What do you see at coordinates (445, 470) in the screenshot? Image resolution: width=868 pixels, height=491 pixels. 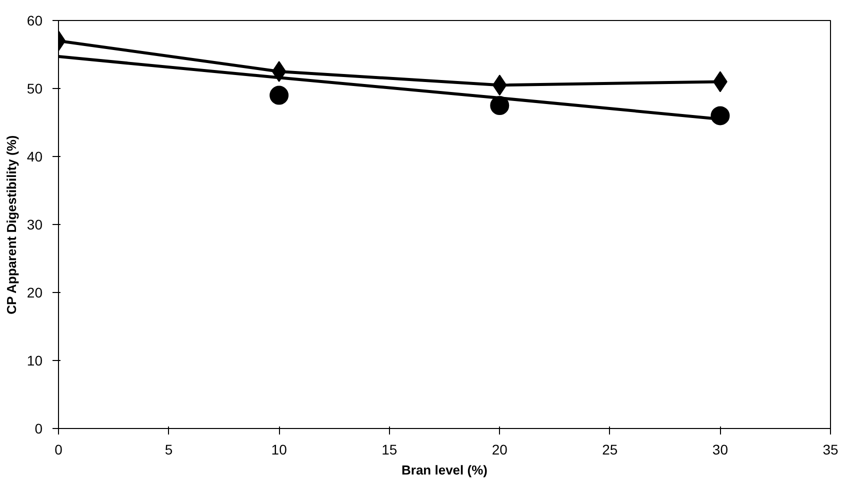 I see `x-axis-title: Bran level (%)` at bounding box center [445, 470].